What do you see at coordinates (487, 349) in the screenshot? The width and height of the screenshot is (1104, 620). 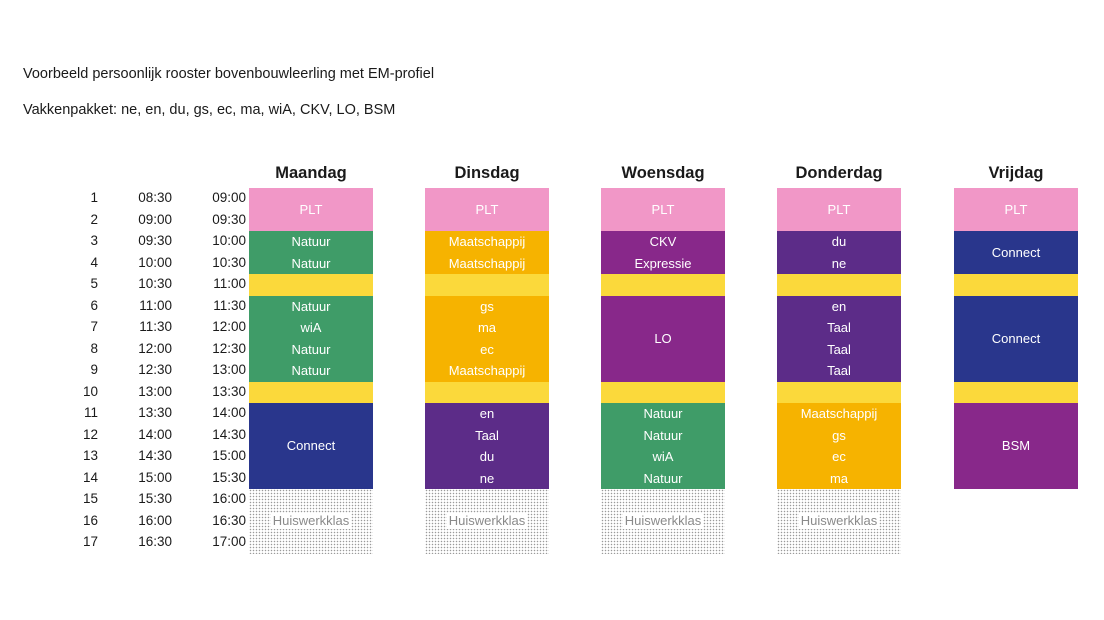 I see `block-subject-label: ec` at bounding box center [487, 349].